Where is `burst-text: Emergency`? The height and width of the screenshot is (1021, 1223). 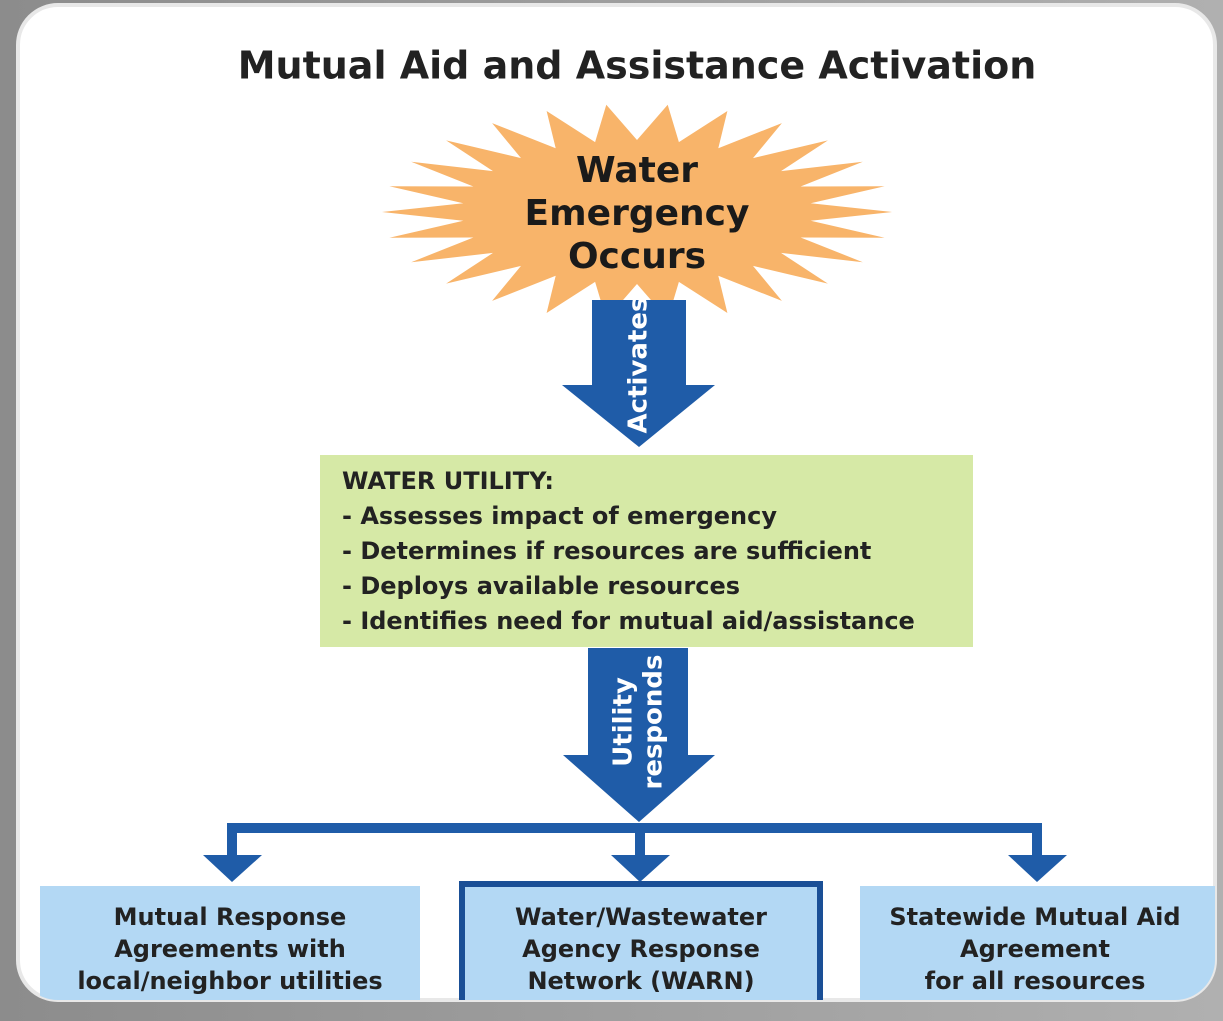 burst-text: Emergency is located at coordinates (637, 213).